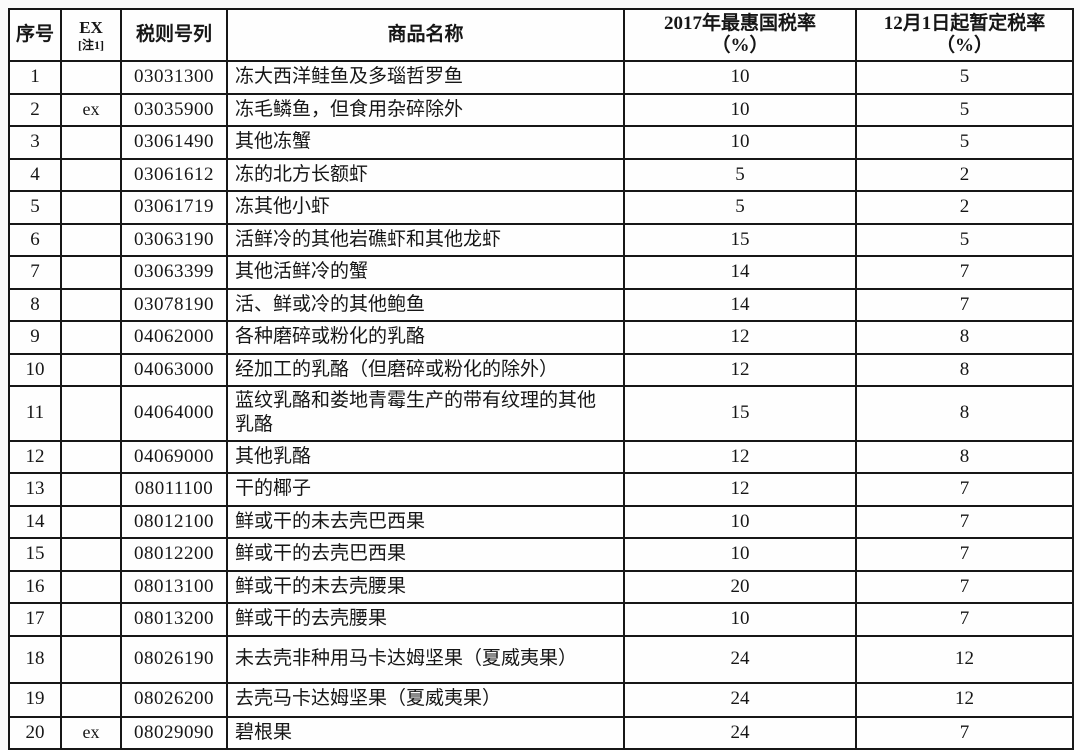  I want to click on table-row: 5 03061719 冻其他小虾 5 2, so click(541, 207).